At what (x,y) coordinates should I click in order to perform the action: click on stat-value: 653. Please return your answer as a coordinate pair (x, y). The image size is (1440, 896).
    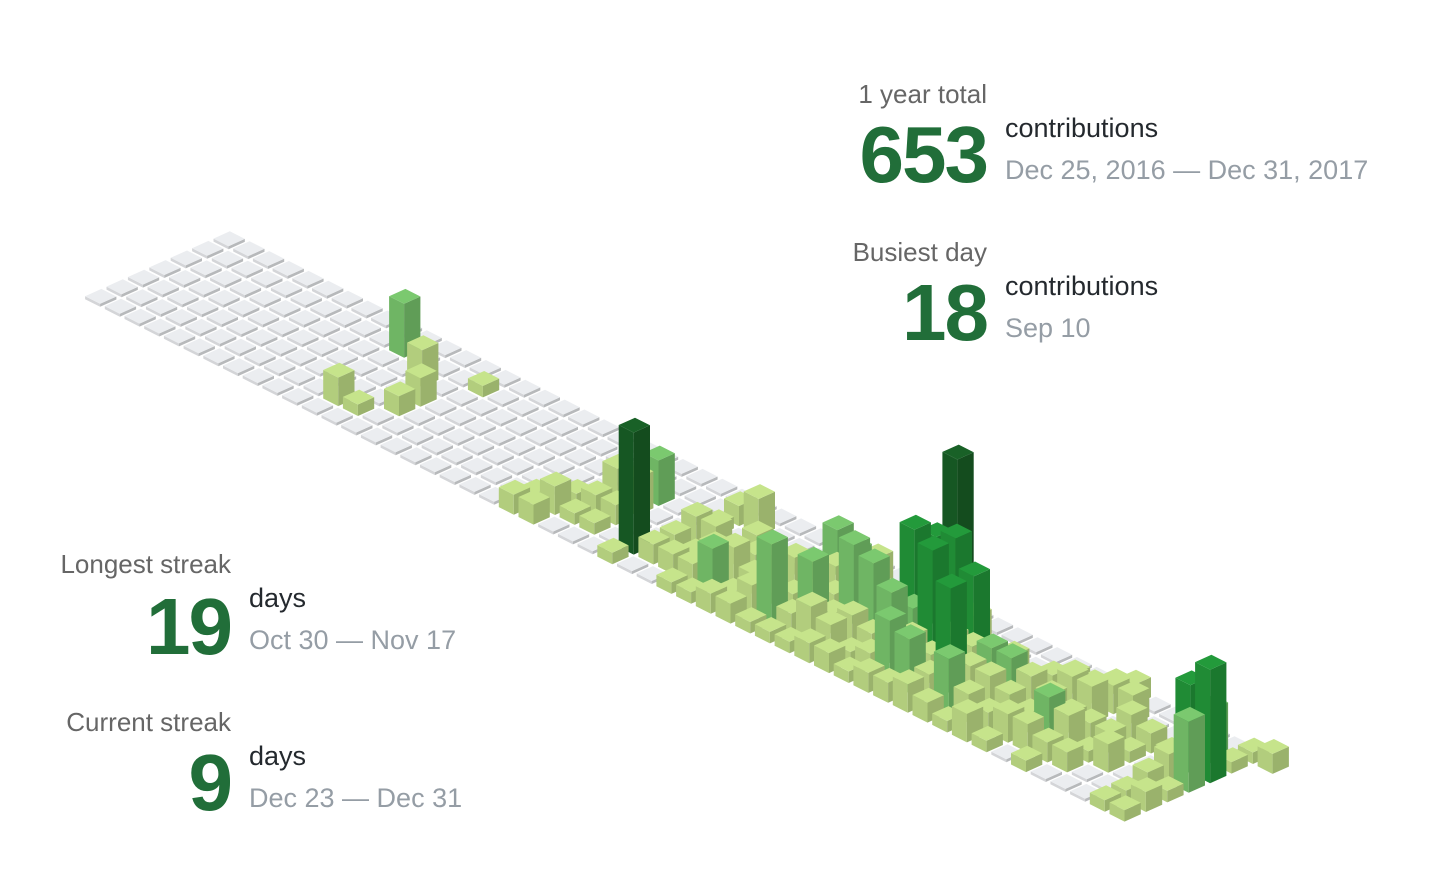
    Looking at the image, I should click on (923, 154).